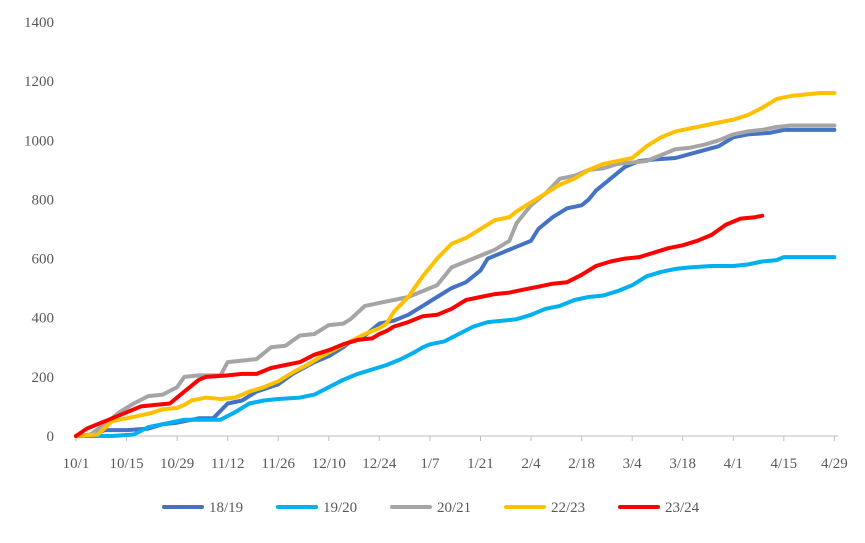 This screenshot has height=543, width=865. What do you see at coordinates (454, 508) in the screenshot?
I see `legend-label: 20/21` at bounding box center [454, 508].